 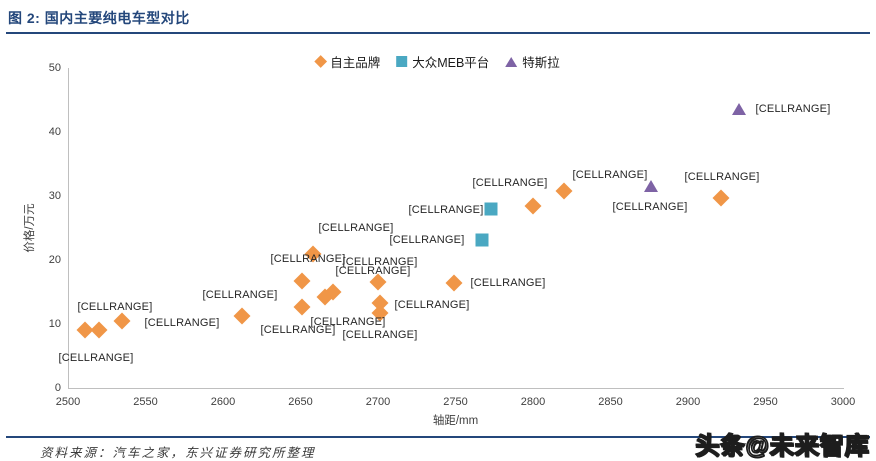 I want to click on figure-title: 图 2: 国内主要纯电车型对比, so click(x=99, y=18).